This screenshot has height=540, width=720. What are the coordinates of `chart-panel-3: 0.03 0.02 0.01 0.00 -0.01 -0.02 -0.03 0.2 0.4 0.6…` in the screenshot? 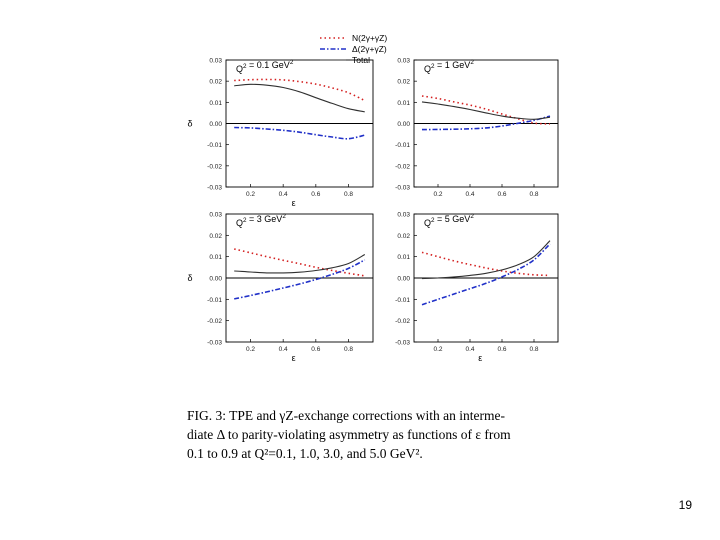 It's located at (280, 287).